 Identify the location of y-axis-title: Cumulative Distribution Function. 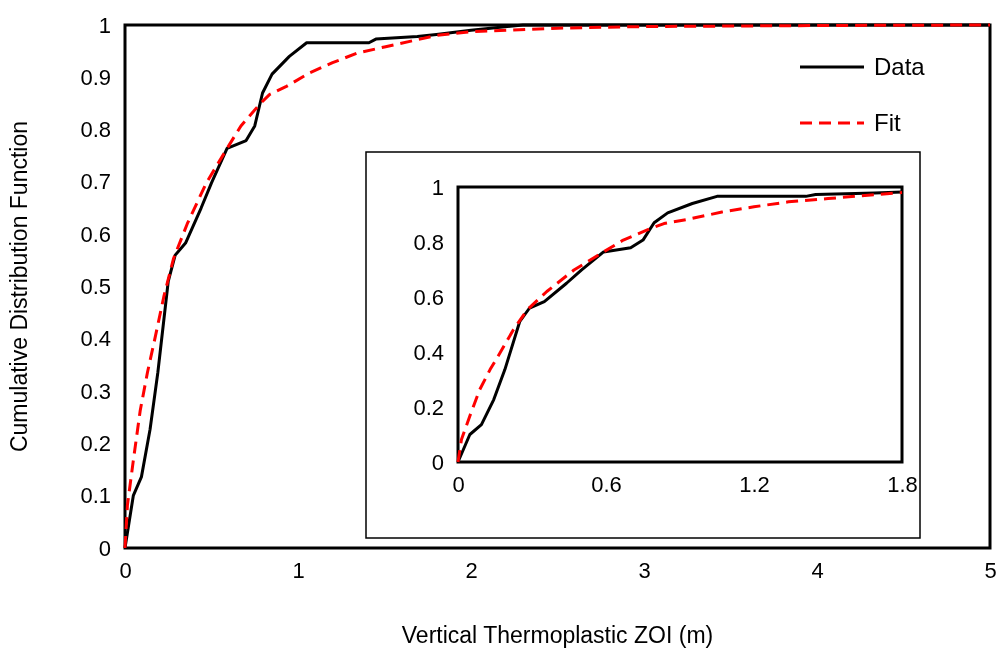
(19, 286).